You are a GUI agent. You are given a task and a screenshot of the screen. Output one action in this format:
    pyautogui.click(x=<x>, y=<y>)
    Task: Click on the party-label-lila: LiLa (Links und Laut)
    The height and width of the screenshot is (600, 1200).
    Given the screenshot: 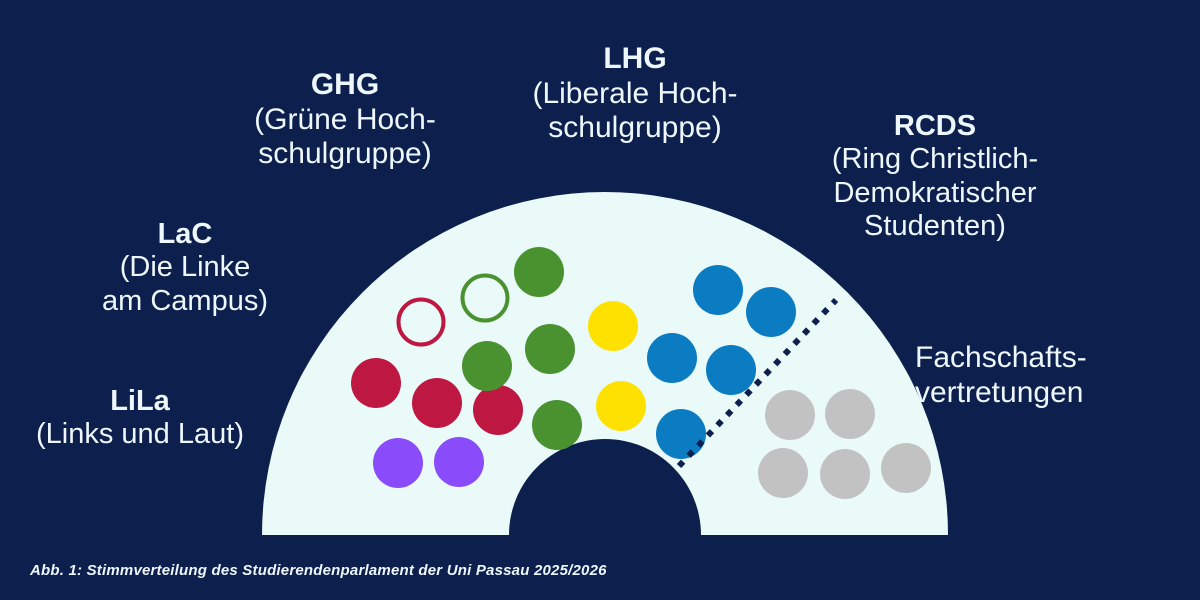 What is the action you would take?
    pyautogui.click(x=140, y=418)
    